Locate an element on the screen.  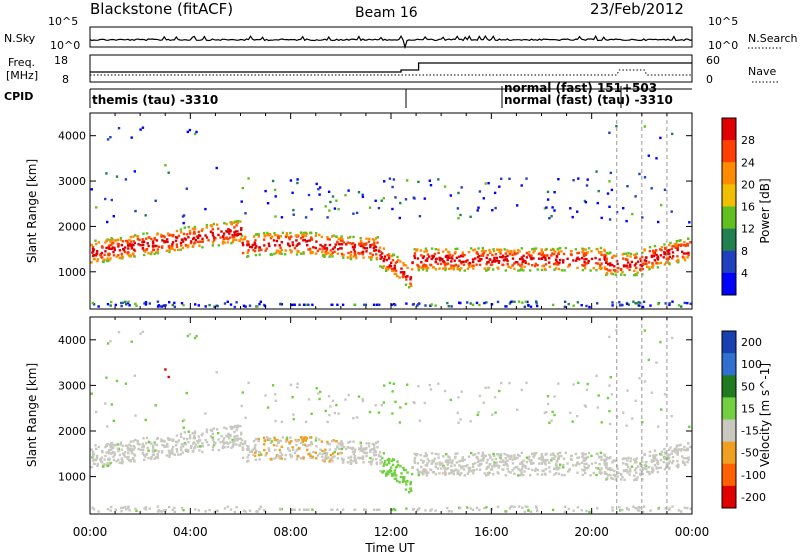
colorbar-swatch is located at coordinates (729, 173).